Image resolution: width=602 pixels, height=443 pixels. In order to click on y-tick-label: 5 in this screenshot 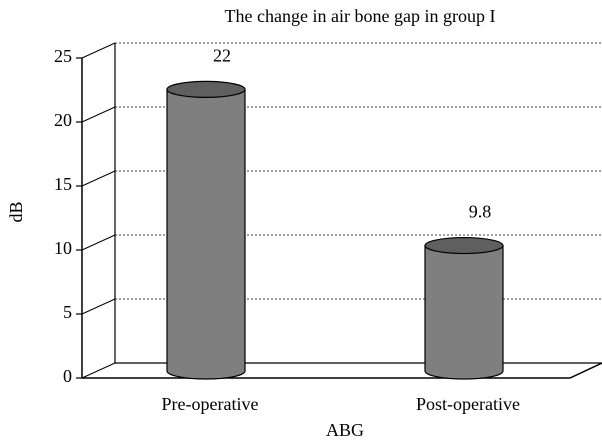, I will do `click(67, 312)`.